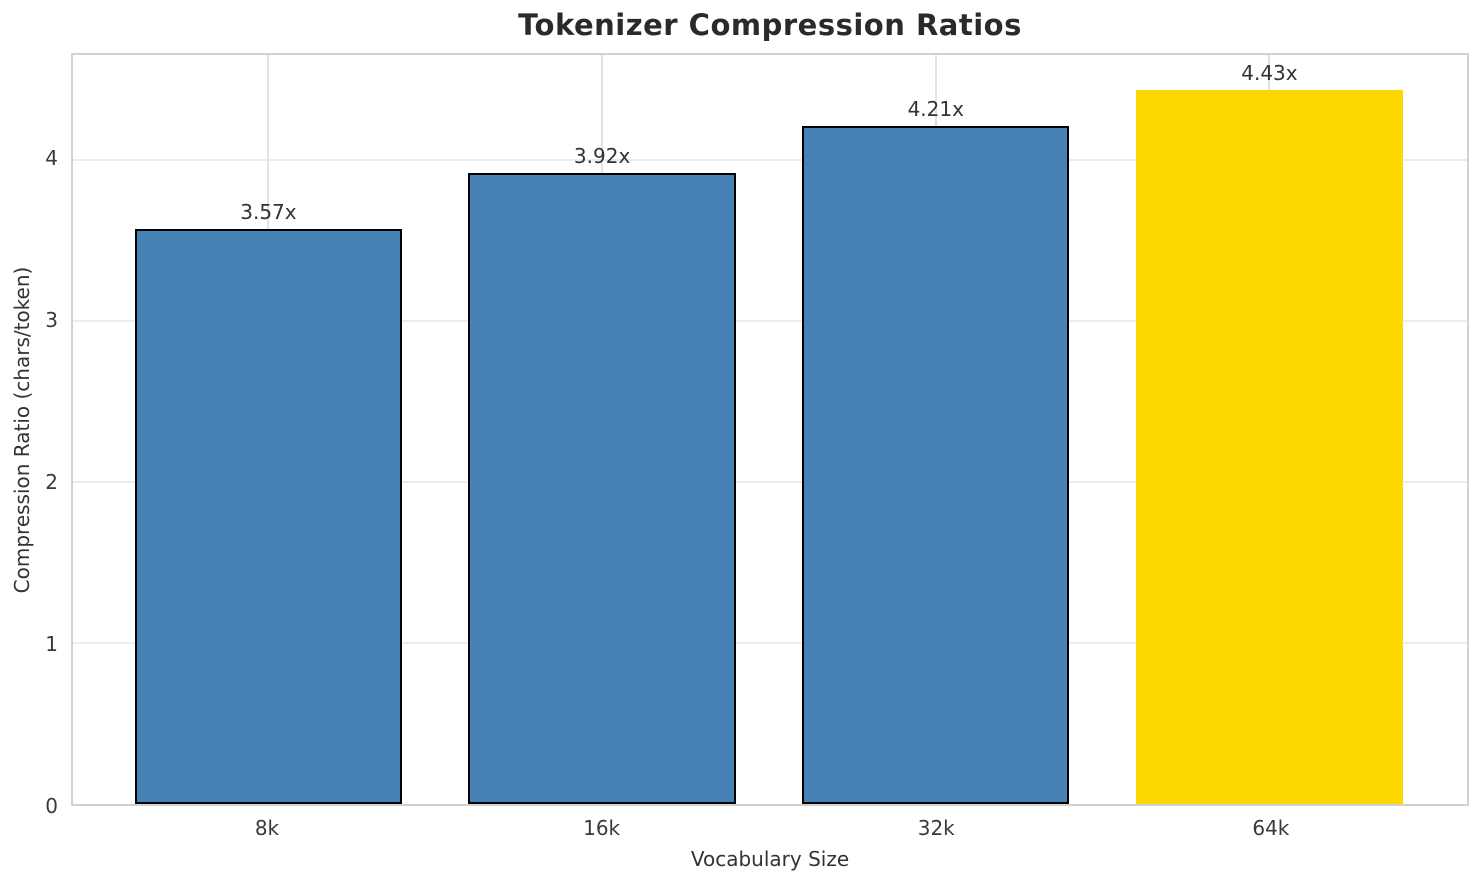  Describe the element at coordinates (51, 806) in the screenshot. I see `y-tick-label: 0` at that location.